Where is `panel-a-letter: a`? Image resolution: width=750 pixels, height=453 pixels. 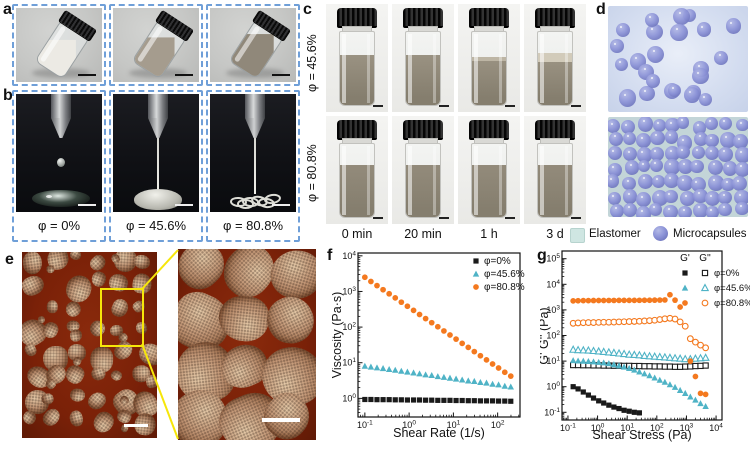 panel-a-letter: a is located at coordinates (7, 9).